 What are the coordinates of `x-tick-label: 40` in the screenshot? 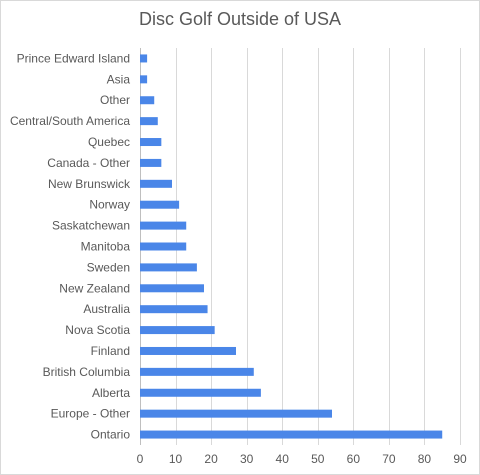 It's located at (283, 459).